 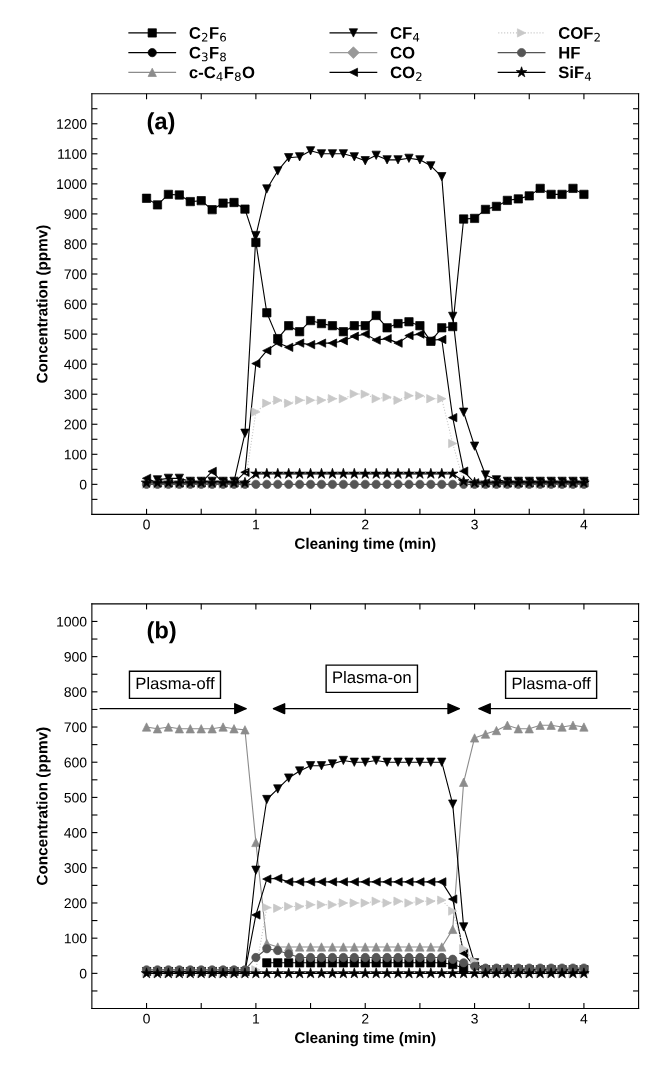 What do you see at coordinates (161, 632) in the screenshot?
I see `text: (b)` at bounding box center [161, 632].